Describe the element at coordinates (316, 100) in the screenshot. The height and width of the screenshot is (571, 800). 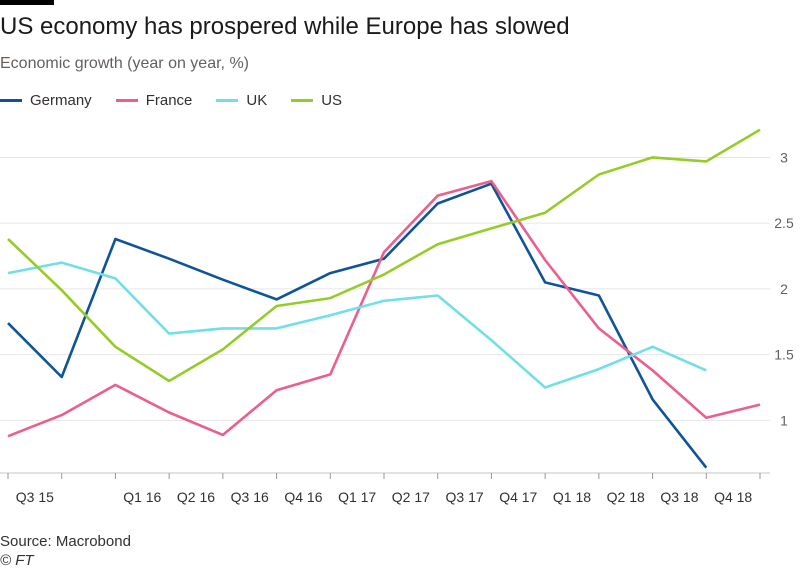
I see `legend-item-us: US` at that location.